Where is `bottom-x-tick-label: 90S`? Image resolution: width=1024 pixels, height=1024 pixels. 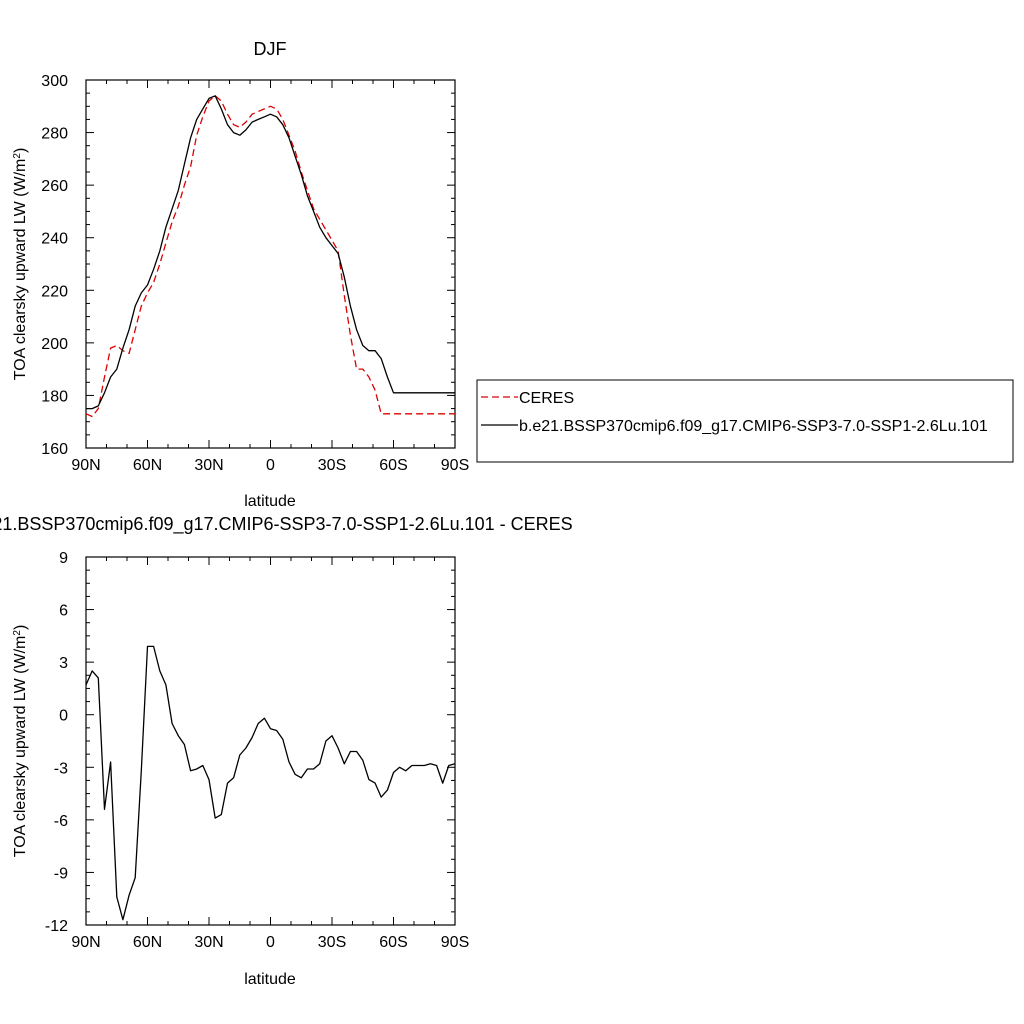
bottom-x-tick-label: 90S is located at coordinates (455, 942).